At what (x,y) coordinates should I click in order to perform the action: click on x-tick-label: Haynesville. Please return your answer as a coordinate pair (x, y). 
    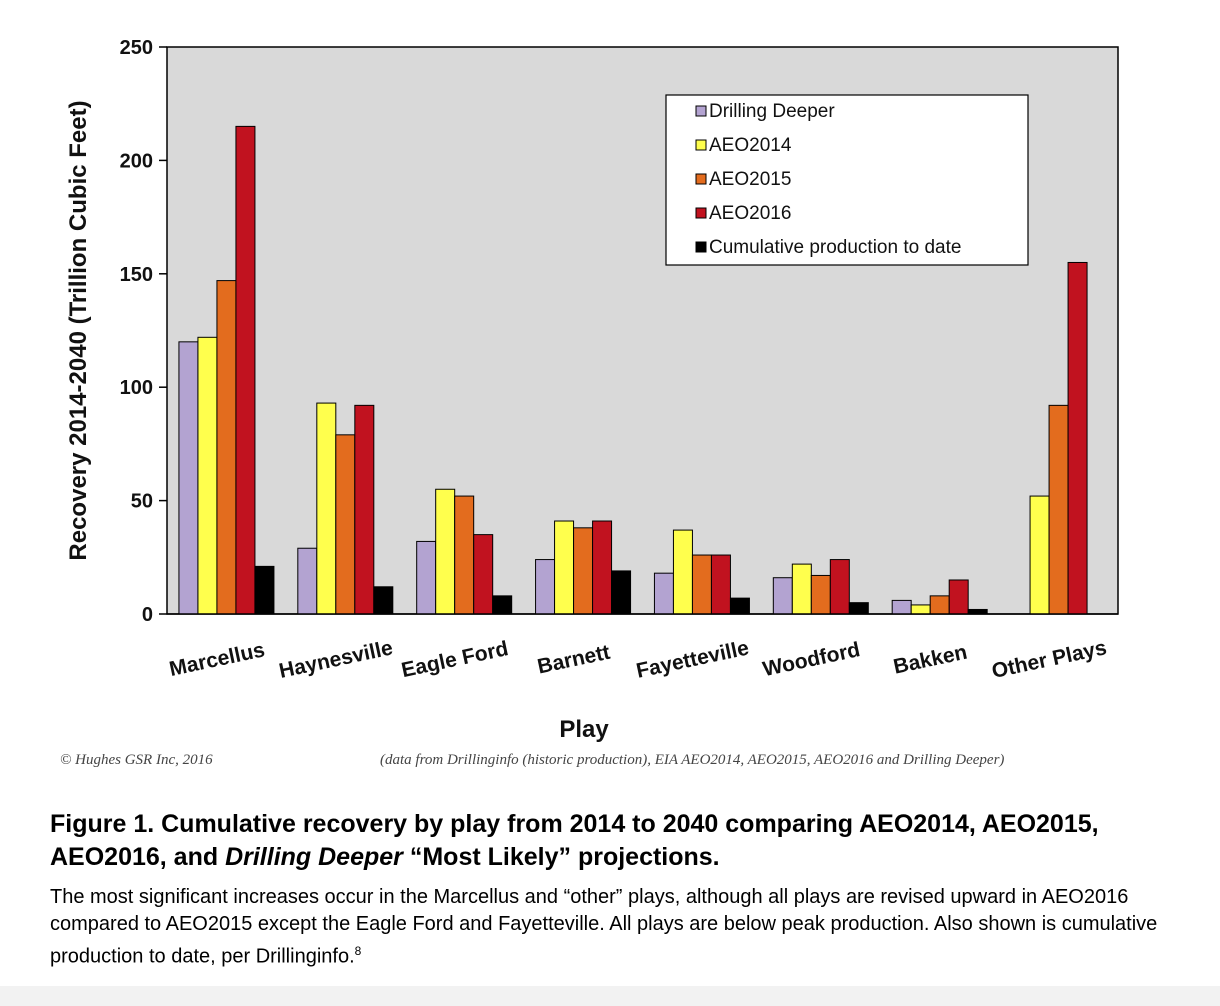
    Looking at the image, I should click on (336, 659).